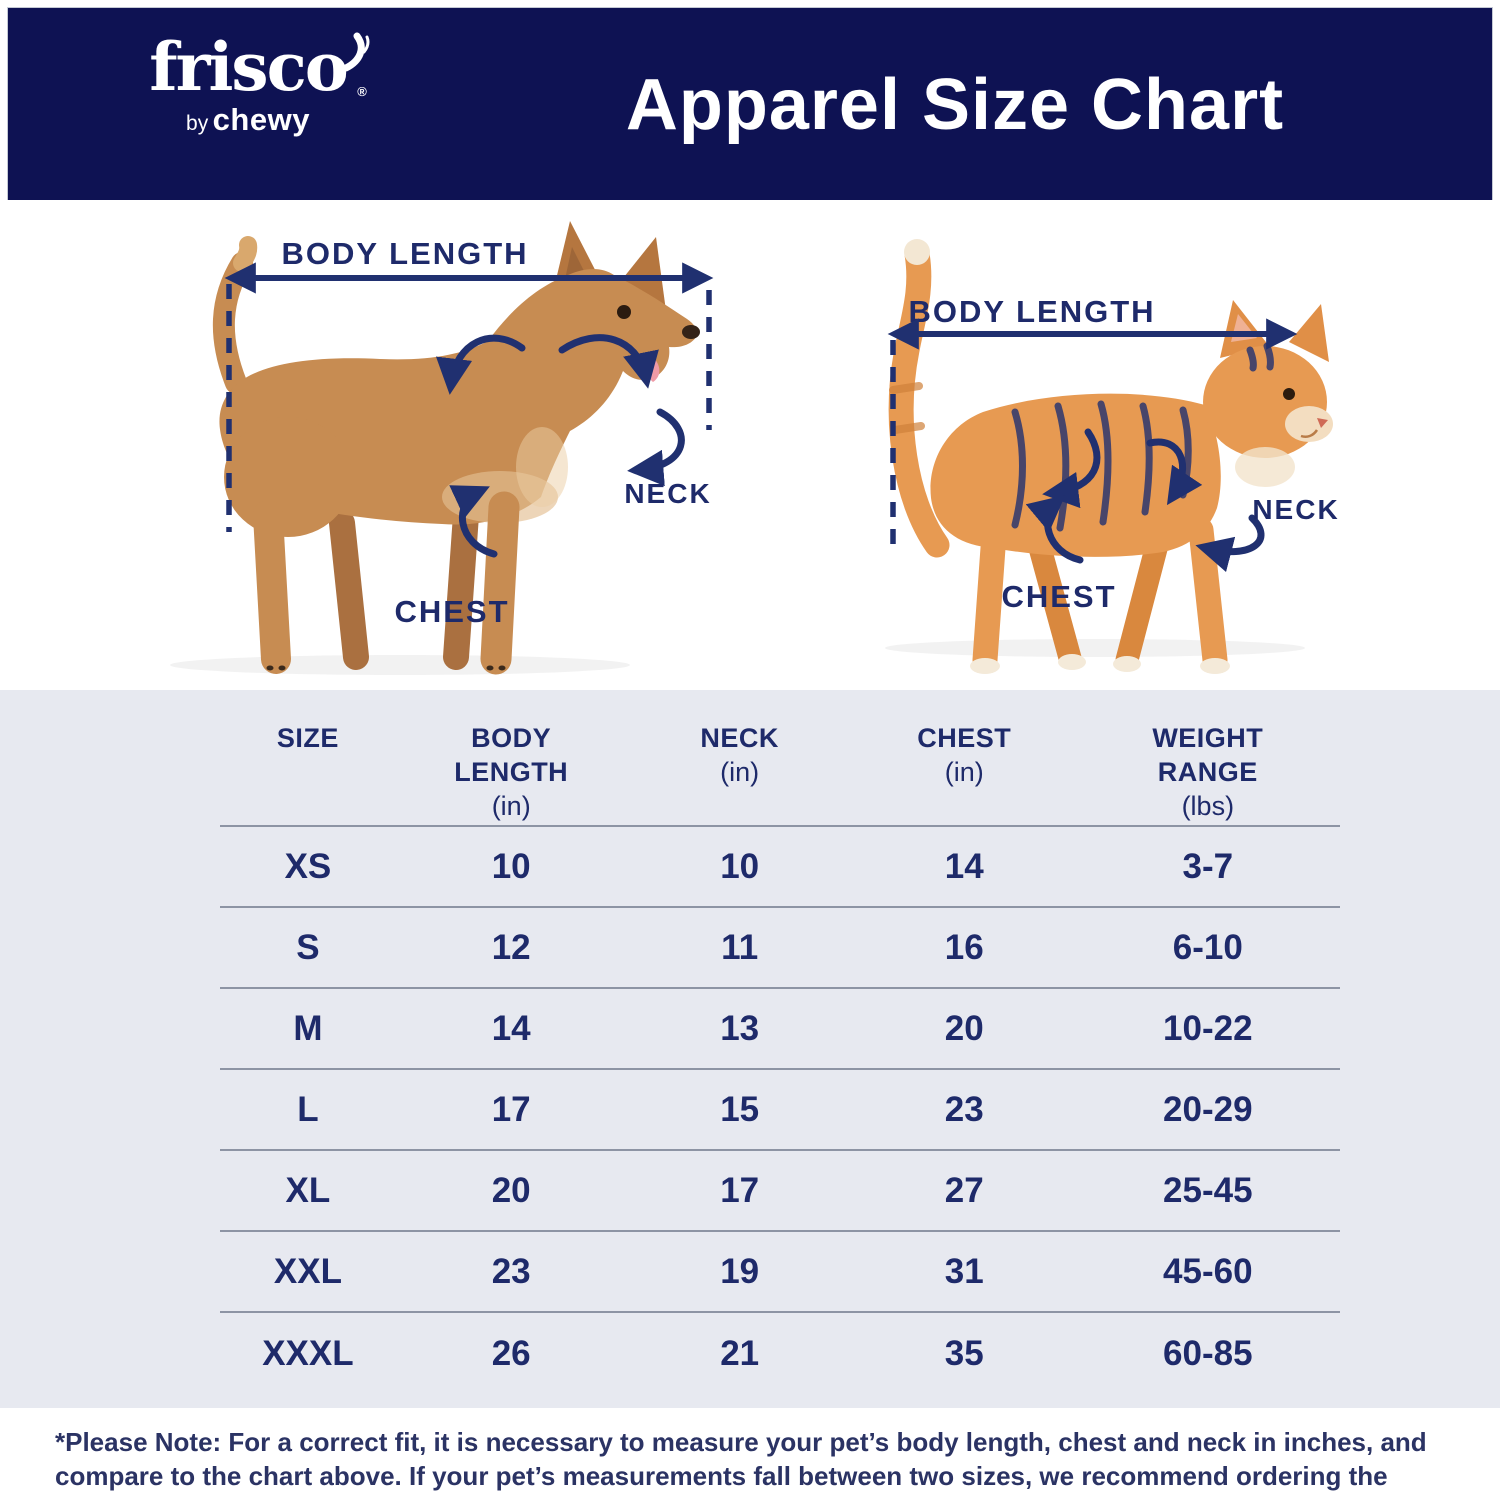  Describe the element at coordinates (469, 432) in the screenshot. I see `dog-annotations: BODY LENGTH NECK CHEST` at that location.